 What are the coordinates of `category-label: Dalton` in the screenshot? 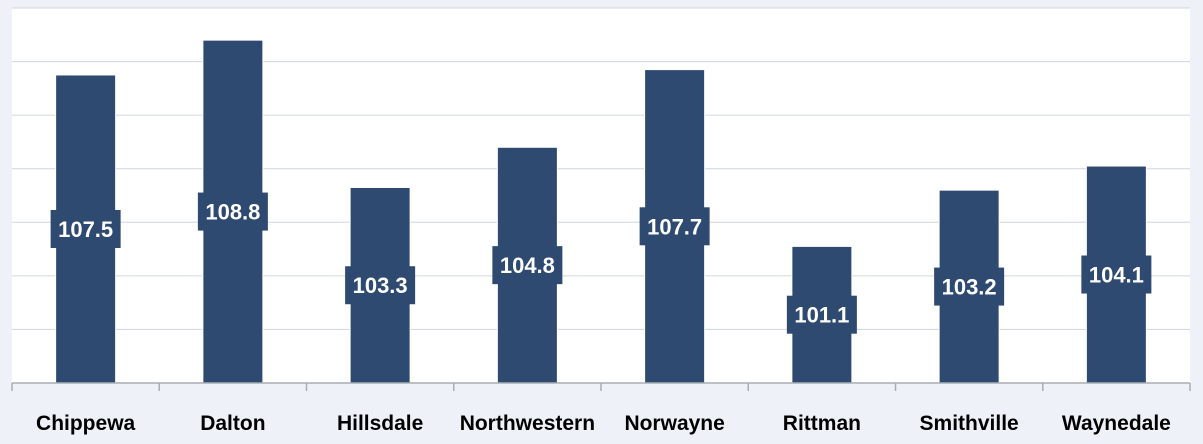 It's located at (232, 423).